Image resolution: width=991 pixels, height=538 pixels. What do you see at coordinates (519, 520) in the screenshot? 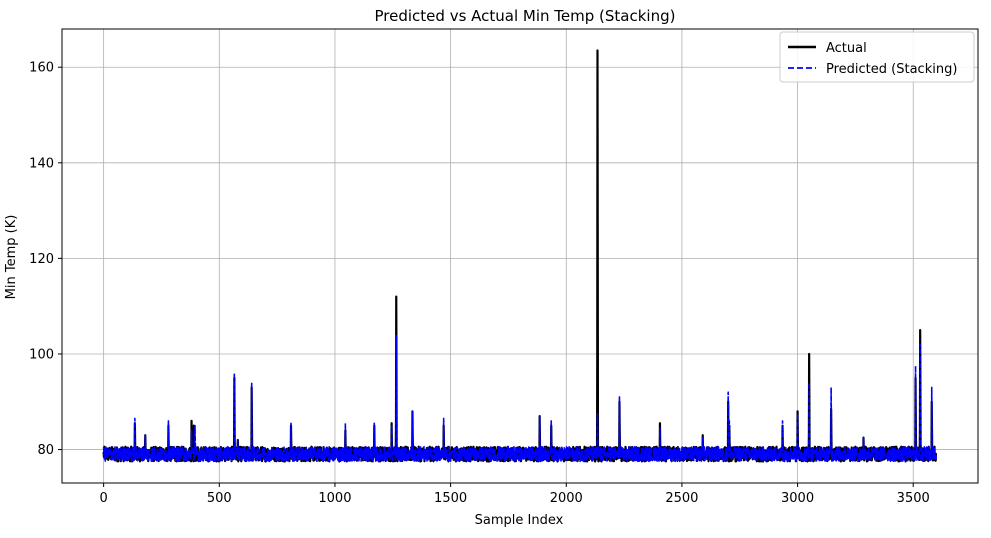
I see `x-axis-label: Sample Index` at bounding box center [519, 520].